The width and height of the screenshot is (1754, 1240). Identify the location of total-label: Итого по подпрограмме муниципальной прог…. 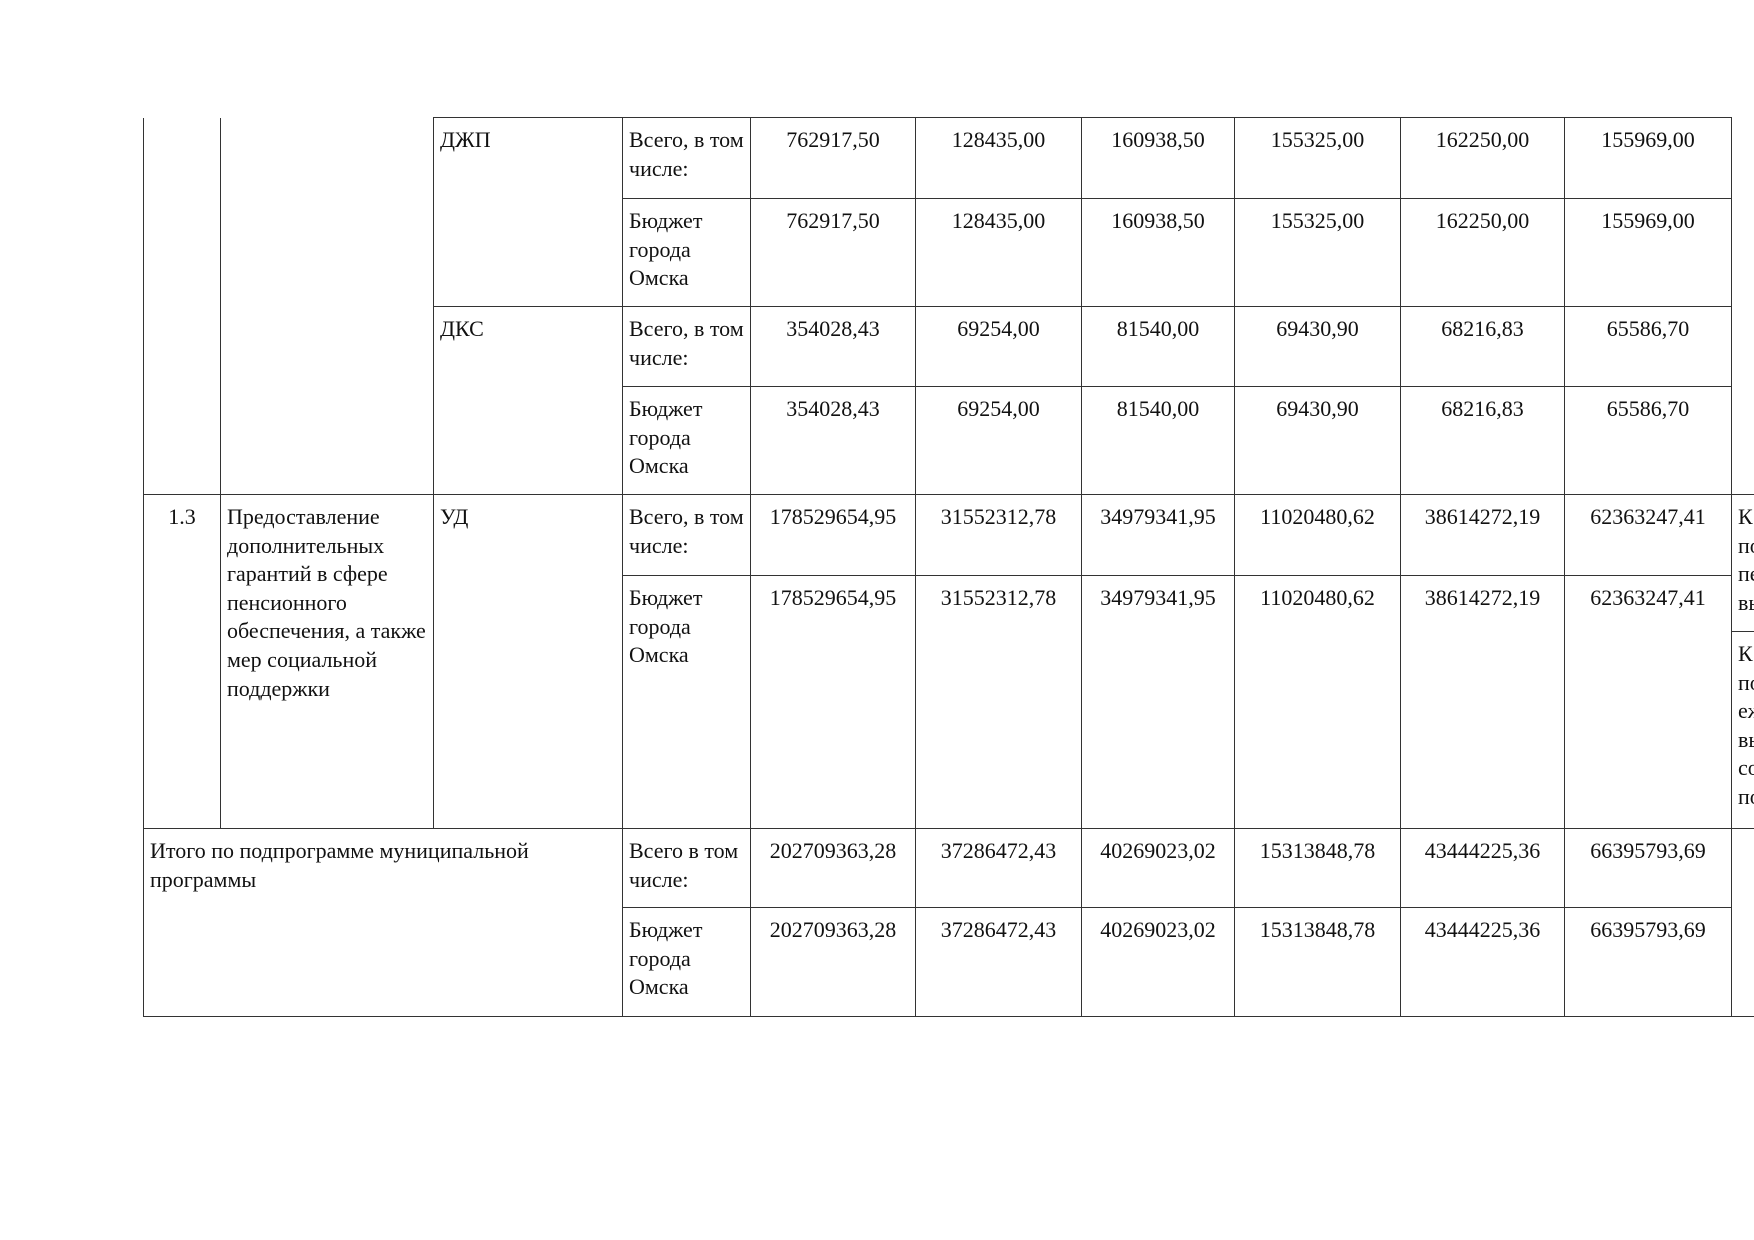
(383, 922).